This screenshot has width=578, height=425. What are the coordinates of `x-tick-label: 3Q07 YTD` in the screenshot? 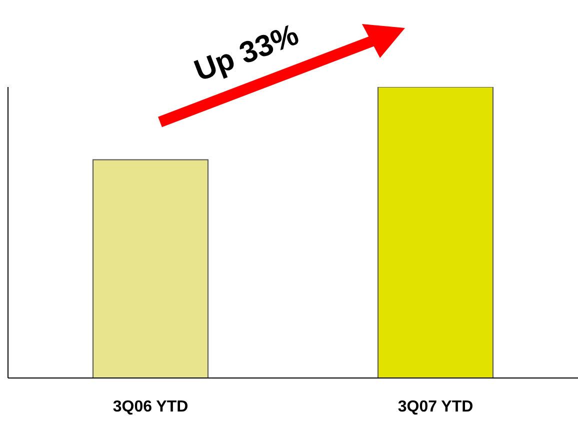 It's located at (436, 407).